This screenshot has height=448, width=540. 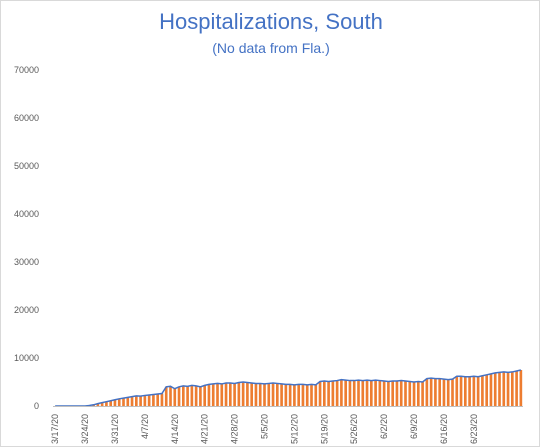 I want to click on line-series, so click(x=288, y=388).